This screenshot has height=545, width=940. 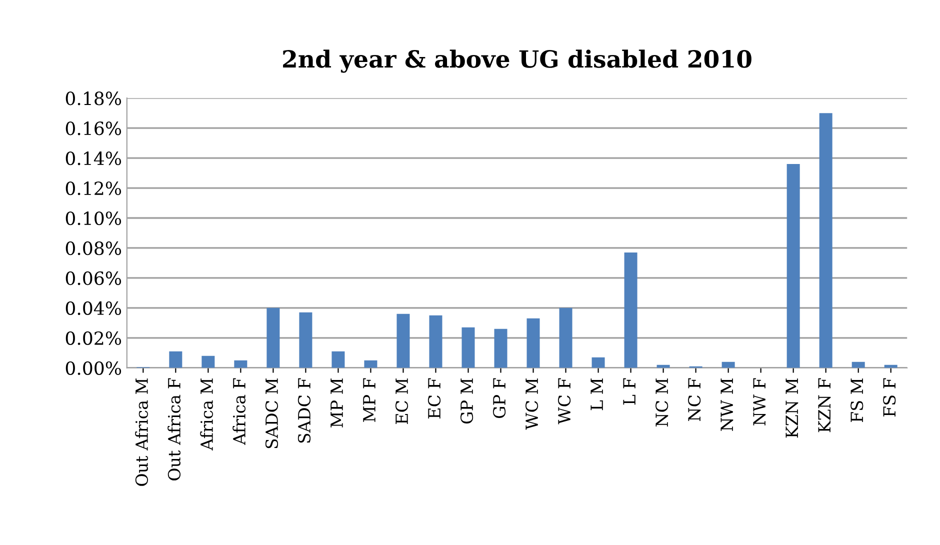 What do you see at coordinates (174, 429) in the screenshot?
I see `x-tick-label: Out Africa F` at bounding box center [174, 429].